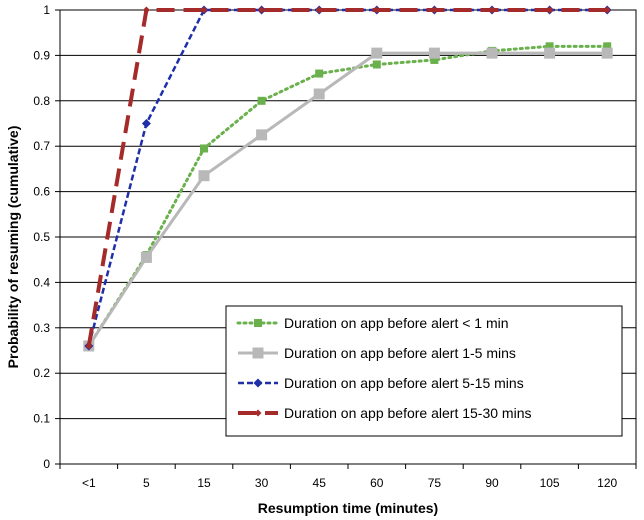 This screenshot has width=644, height=520. Describe the element at coordinates (407, 413) in the screenshot. I see `legend-label: Duration on app before alert 15-30 mins` at that location.